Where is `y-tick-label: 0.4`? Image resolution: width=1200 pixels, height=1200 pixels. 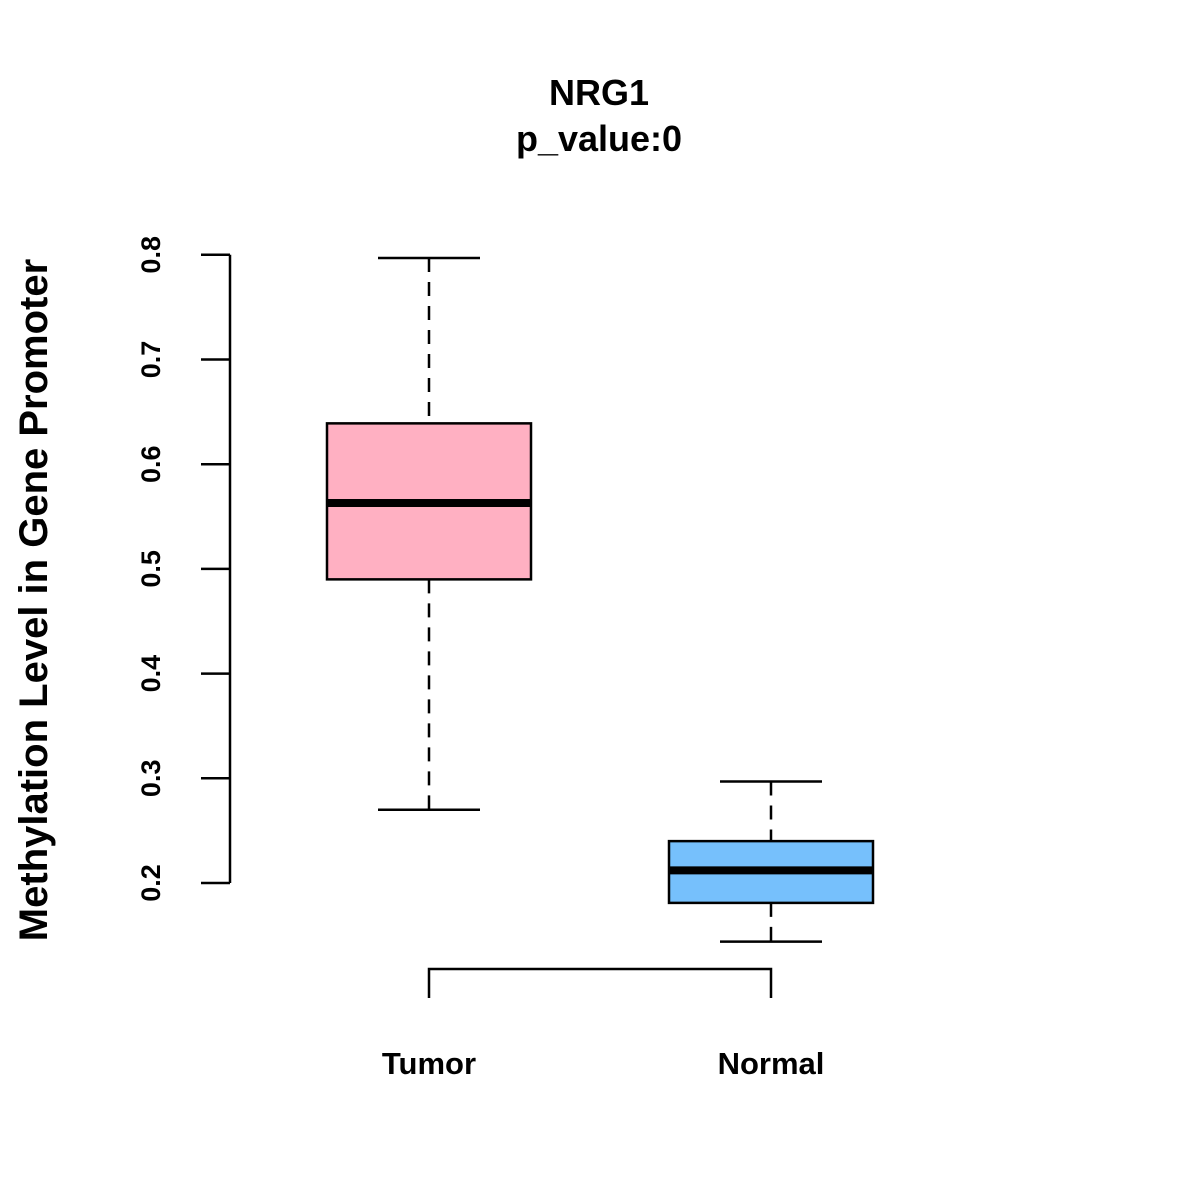 y-tick-label: 0.4 is located at coordinates (151, 674).